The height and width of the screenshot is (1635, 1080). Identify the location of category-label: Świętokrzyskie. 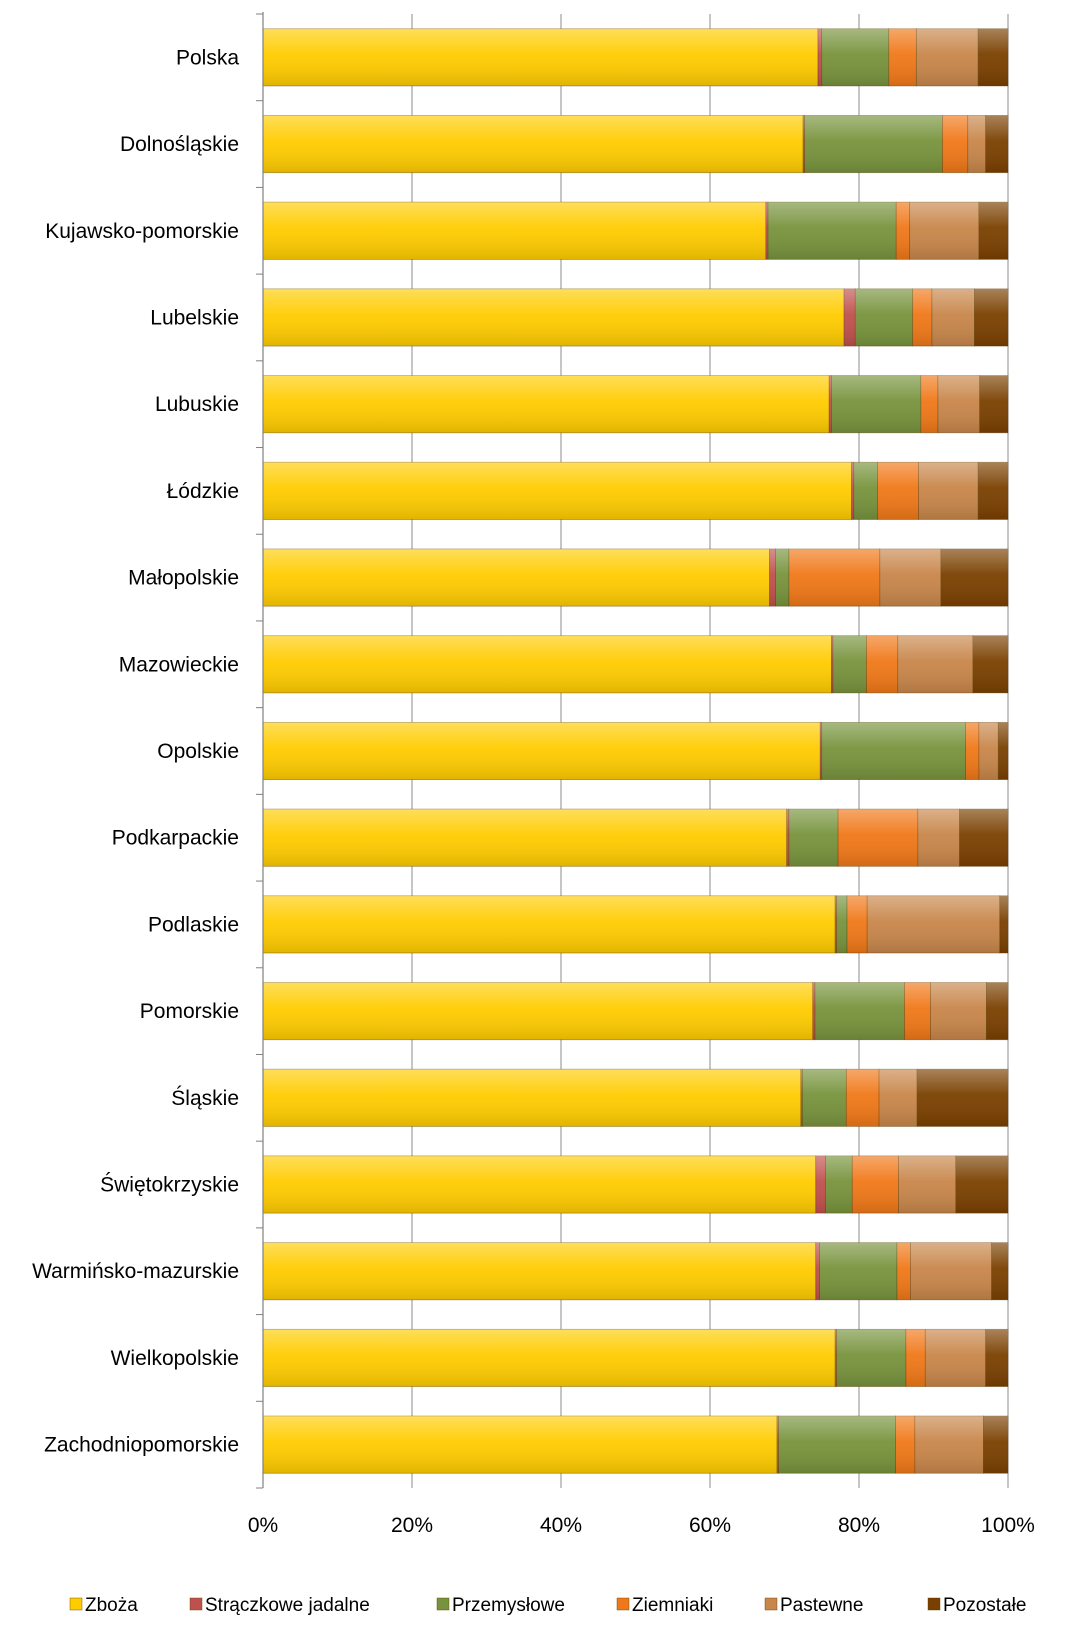
(169, 1185).